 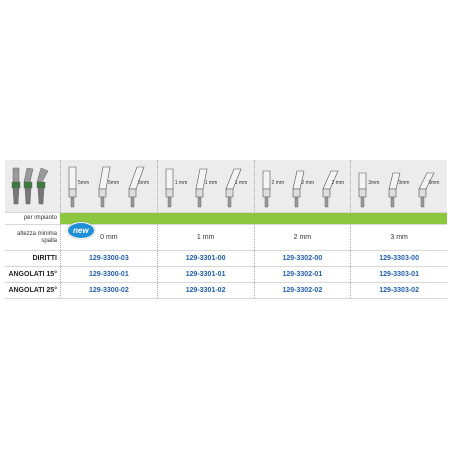 I want to click on product-code: 129-3303-02, so click(x=398, y=290).